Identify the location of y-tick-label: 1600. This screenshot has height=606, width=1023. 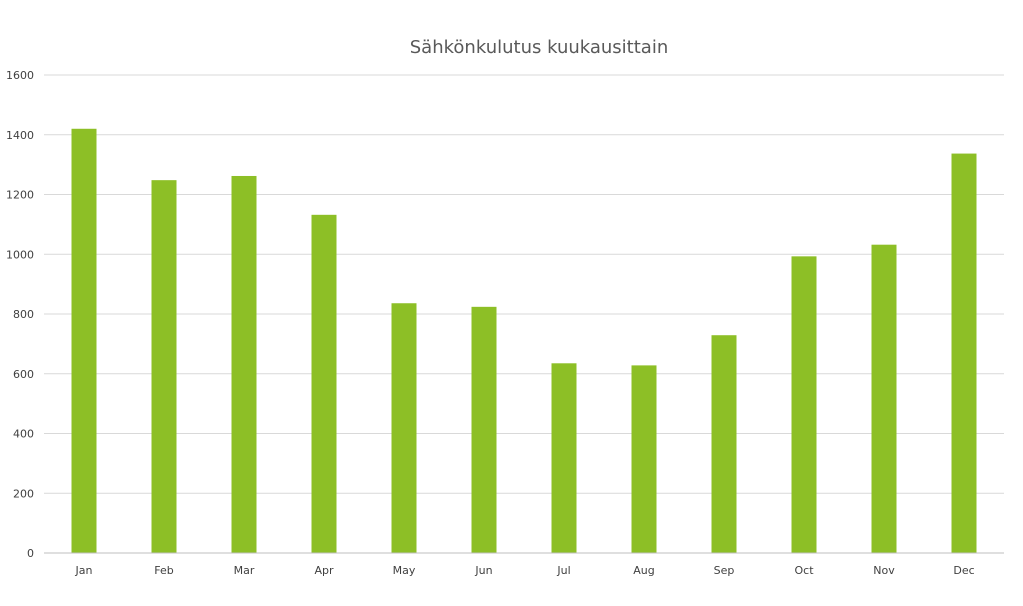
(20, 75).